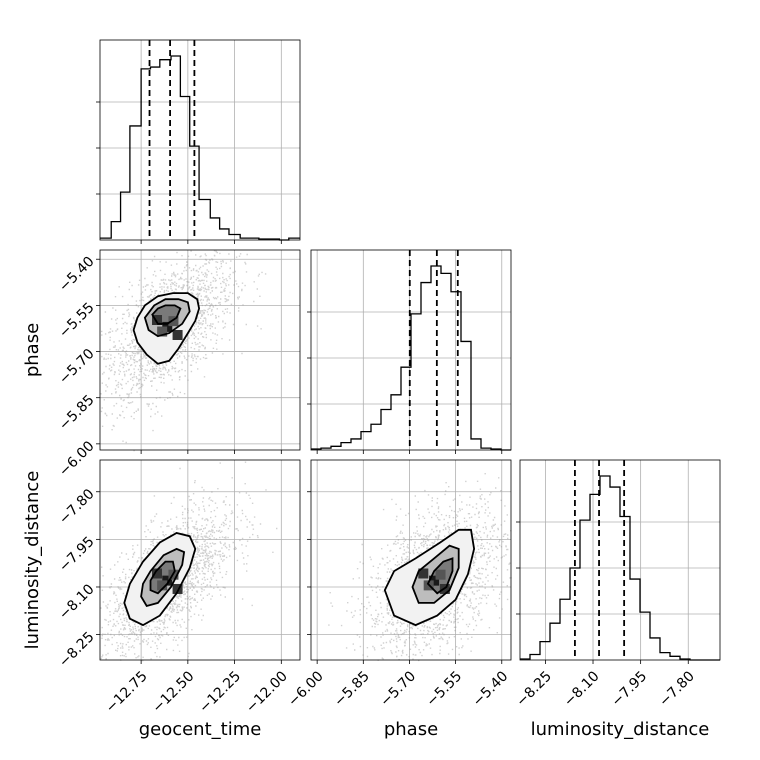 This screenshot has width=760, height=760. I want to click on scatter-points, so click(183, 351).